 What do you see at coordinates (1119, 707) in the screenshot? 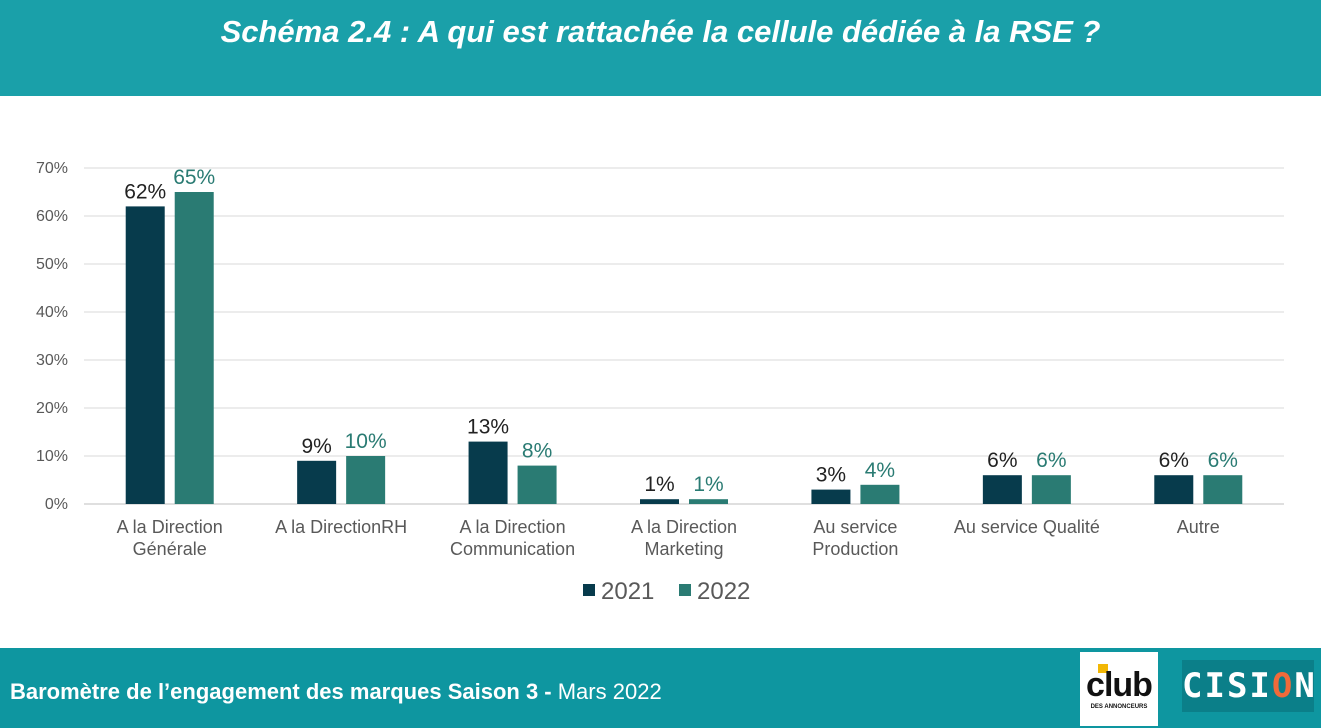
I see `club-logo-subtitle: DES ANNONCEURS` at bounding box center [1119, 707].